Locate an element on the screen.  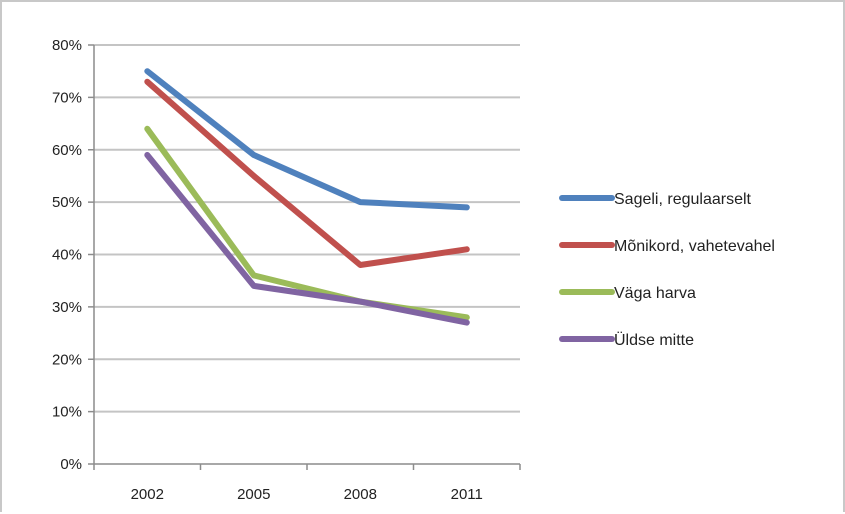
y-tick-label: 30% is located at coordinates (67, 307).